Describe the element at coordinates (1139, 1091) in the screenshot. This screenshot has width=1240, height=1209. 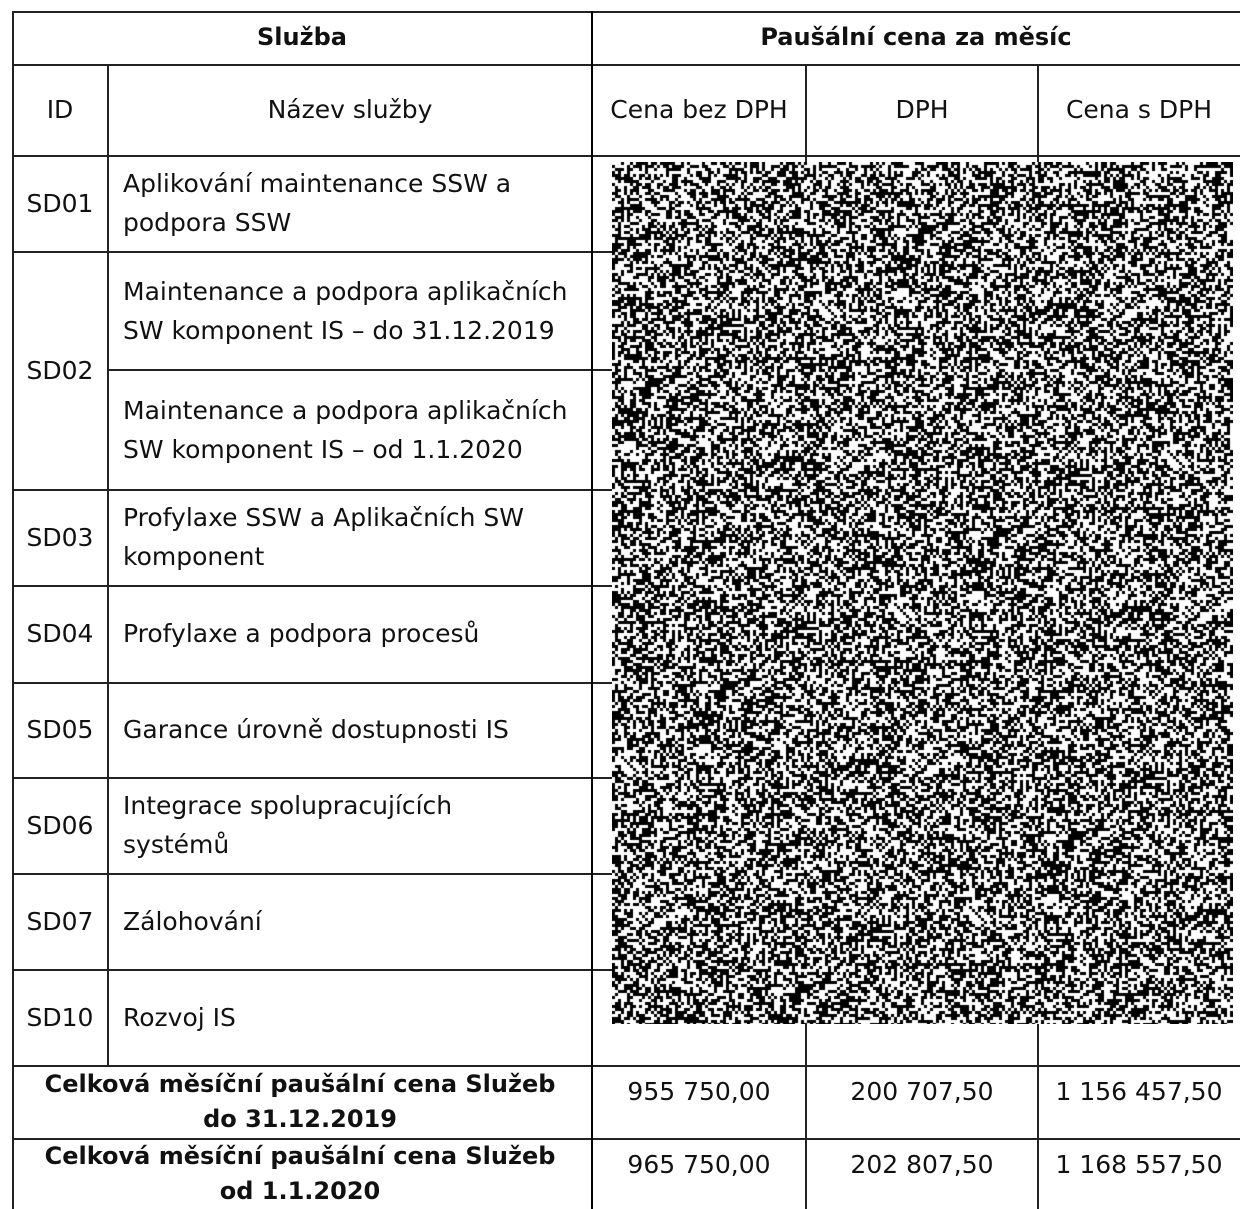
I see `total-price-vat: 1 156 457,50` at that location.